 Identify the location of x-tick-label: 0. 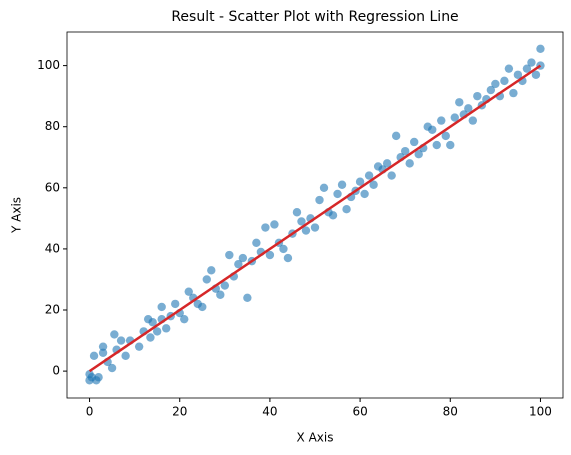
(90, 412).